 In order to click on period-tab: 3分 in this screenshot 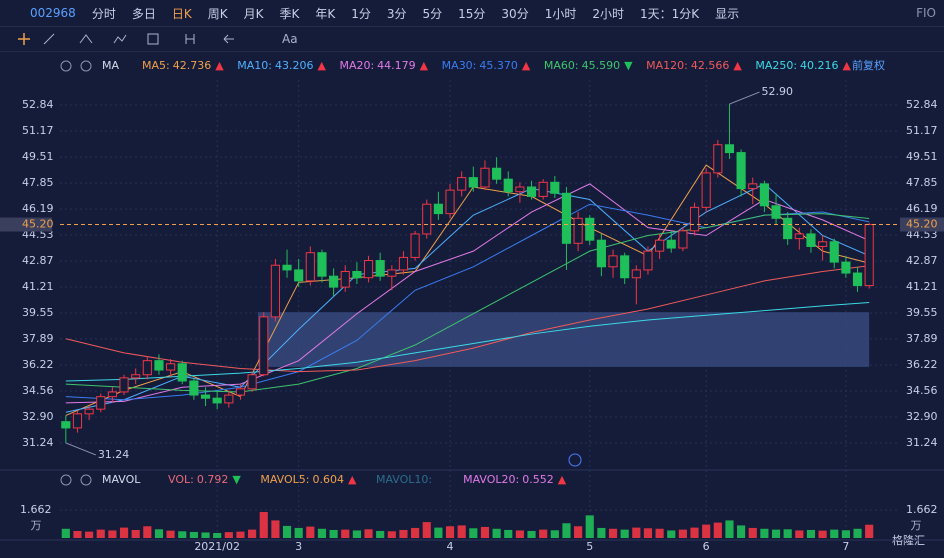, I will do `click(396, 13)`.